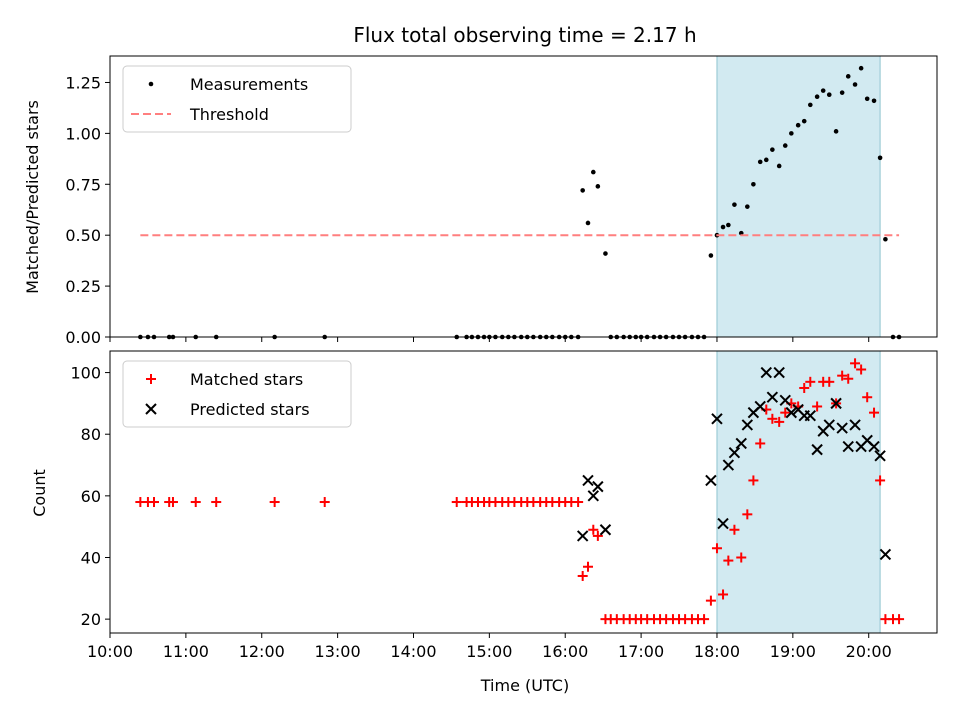 The width and height of the screenshot is (960, 720). I want to click on top-y-axis-label: Matched/Predicted stars, so click(32, 197).